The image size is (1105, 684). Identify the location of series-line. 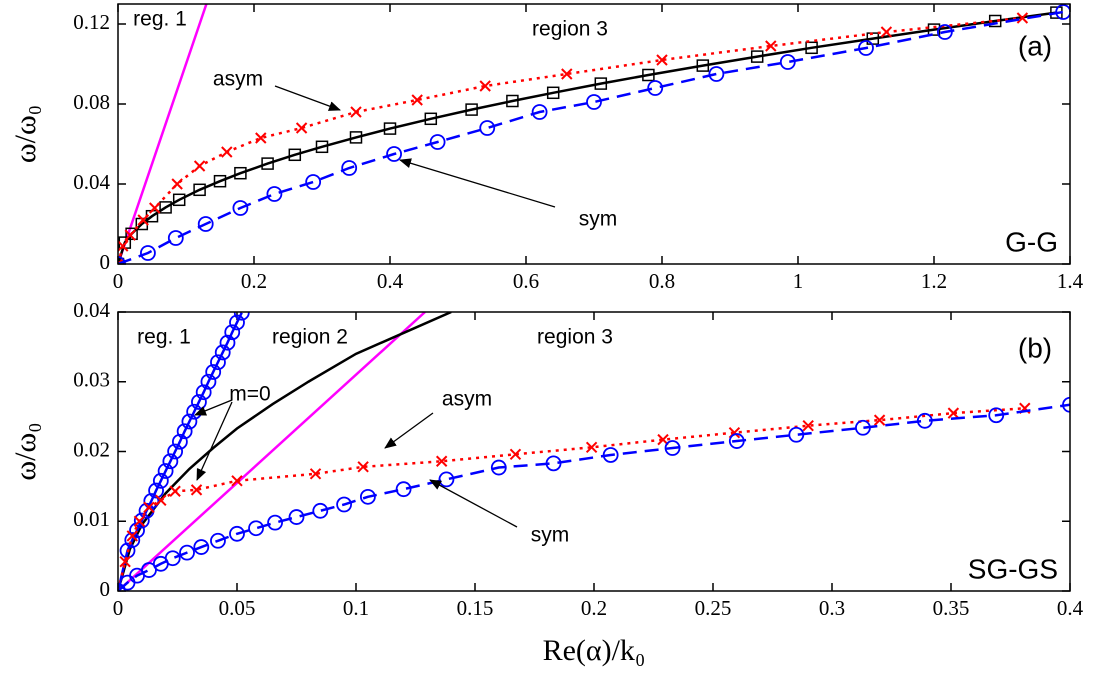
(180, 451).